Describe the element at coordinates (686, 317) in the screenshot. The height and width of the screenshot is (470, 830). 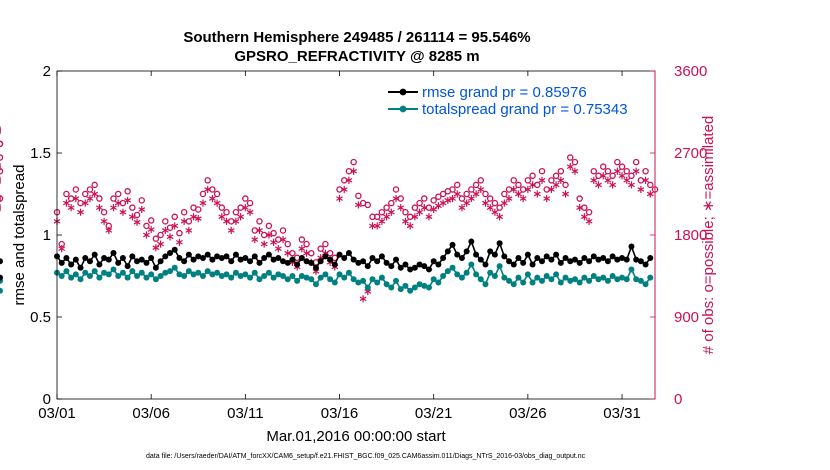
I see `y-right-tick-label: 900` at that location.